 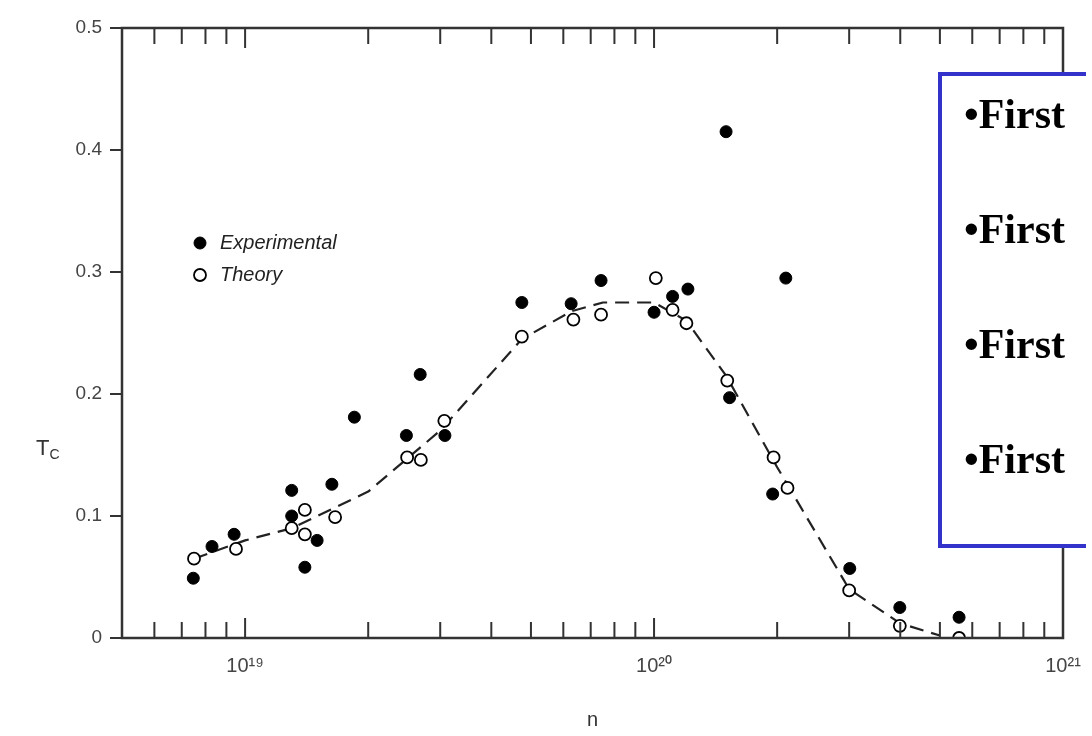 What do you see at coordinates (279, 241) in the screenshot?
I see `legend-label: Experimental` at bounding box center [279, 241].